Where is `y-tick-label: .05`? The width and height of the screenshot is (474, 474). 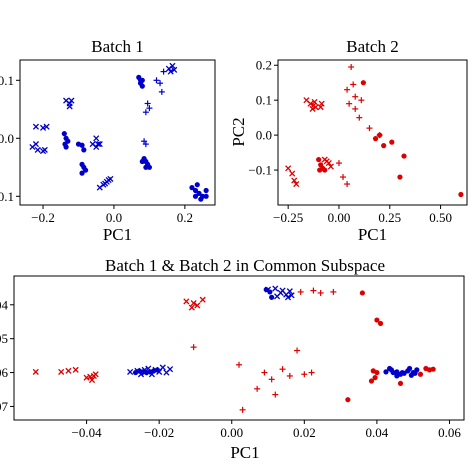 y-tick-label: .05 is located at coordinates (4, 338).